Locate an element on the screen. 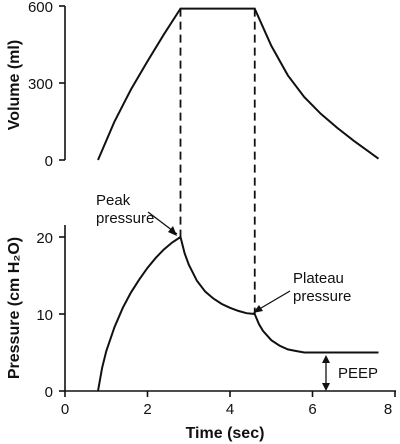 The image size is (400, 444). peak-annotation-line1: Peak is located at coordinates (113, 200).